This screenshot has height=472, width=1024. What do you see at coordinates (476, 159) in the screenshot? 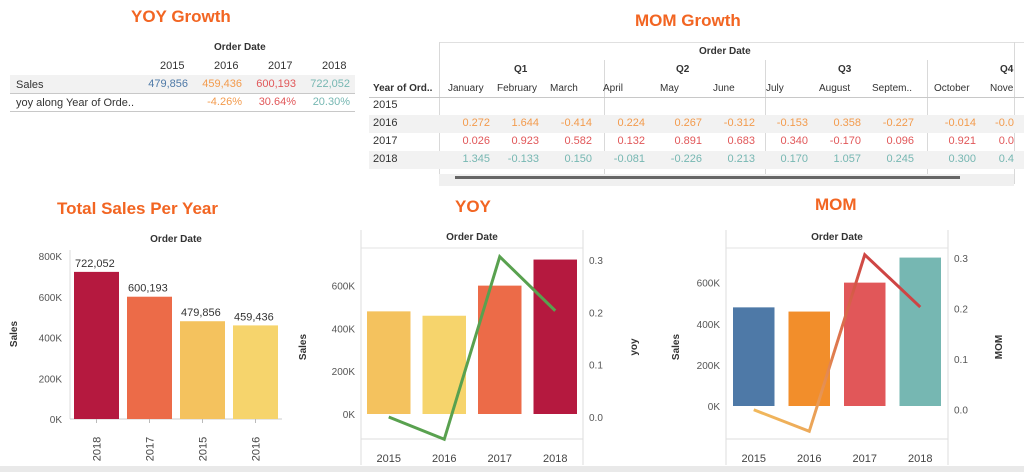
I see `mom-cell: 1.345` at bounding box center [476, 159].